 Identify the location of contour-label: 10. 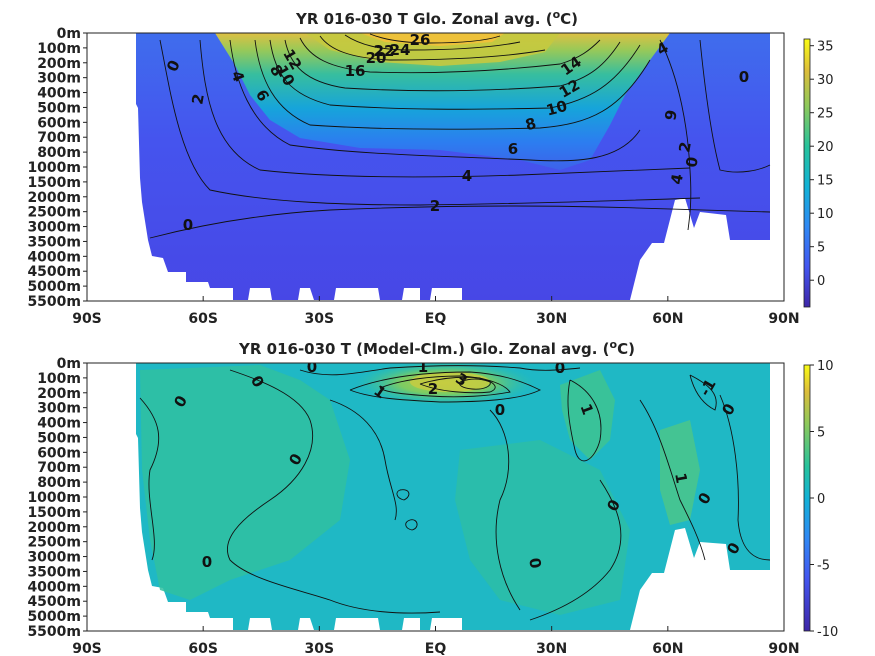
(556, 108).